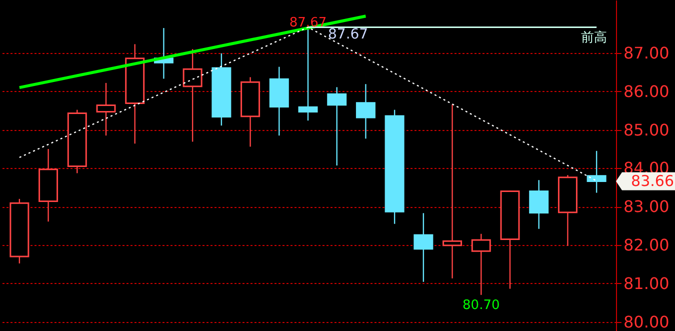  What do you see at coordinates (647, 52) in the screenshot?
I see `y-tick-label: 87.00` at bounding box center [647, 52].